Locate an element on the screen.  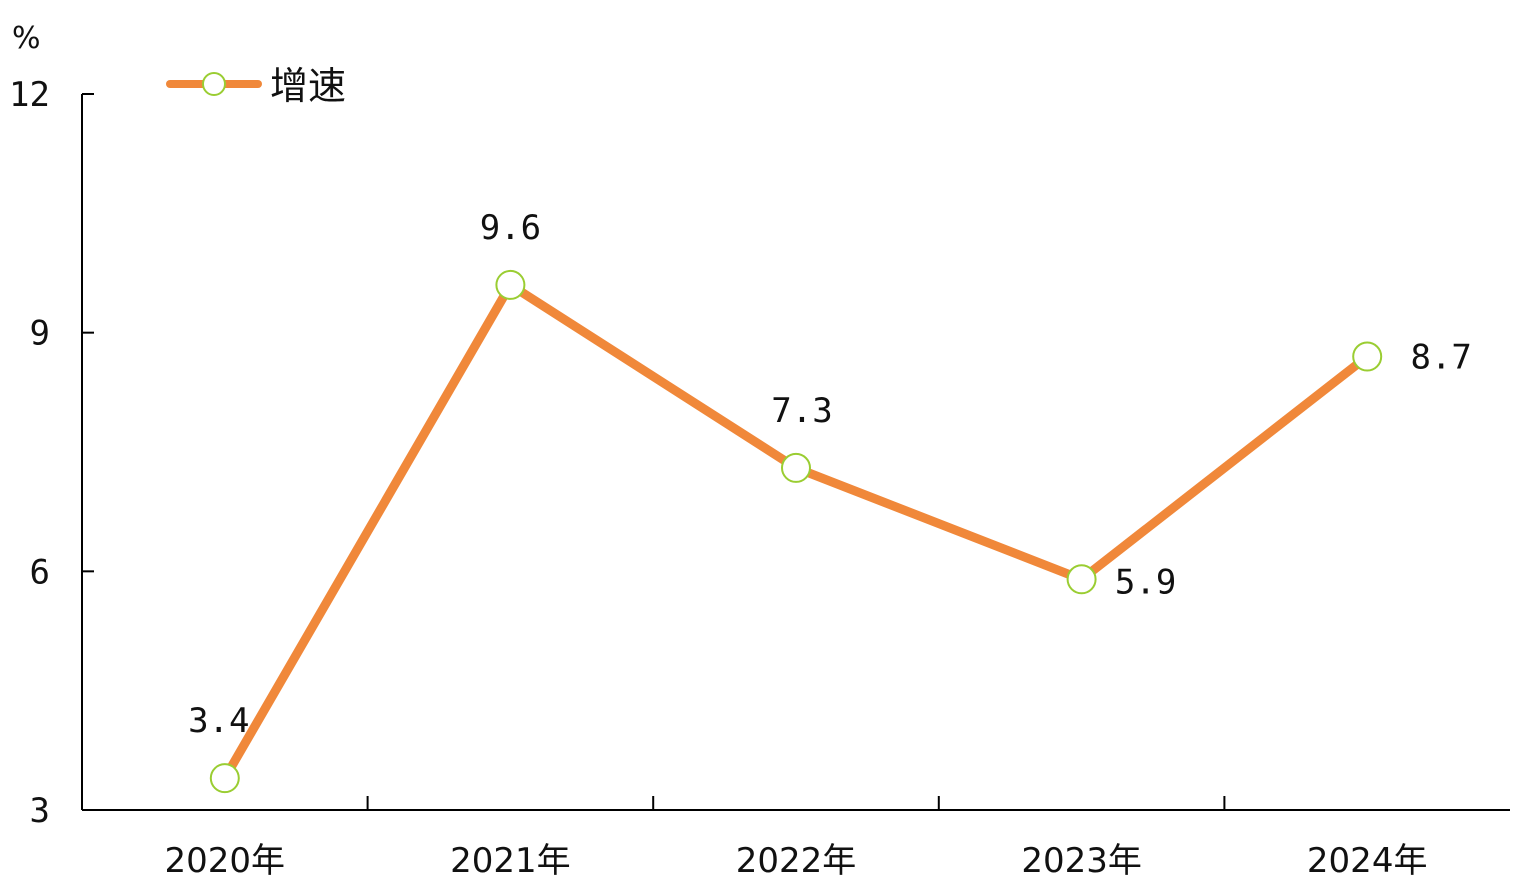
y-tick-label: 3 is located at coordinates (40, 811).